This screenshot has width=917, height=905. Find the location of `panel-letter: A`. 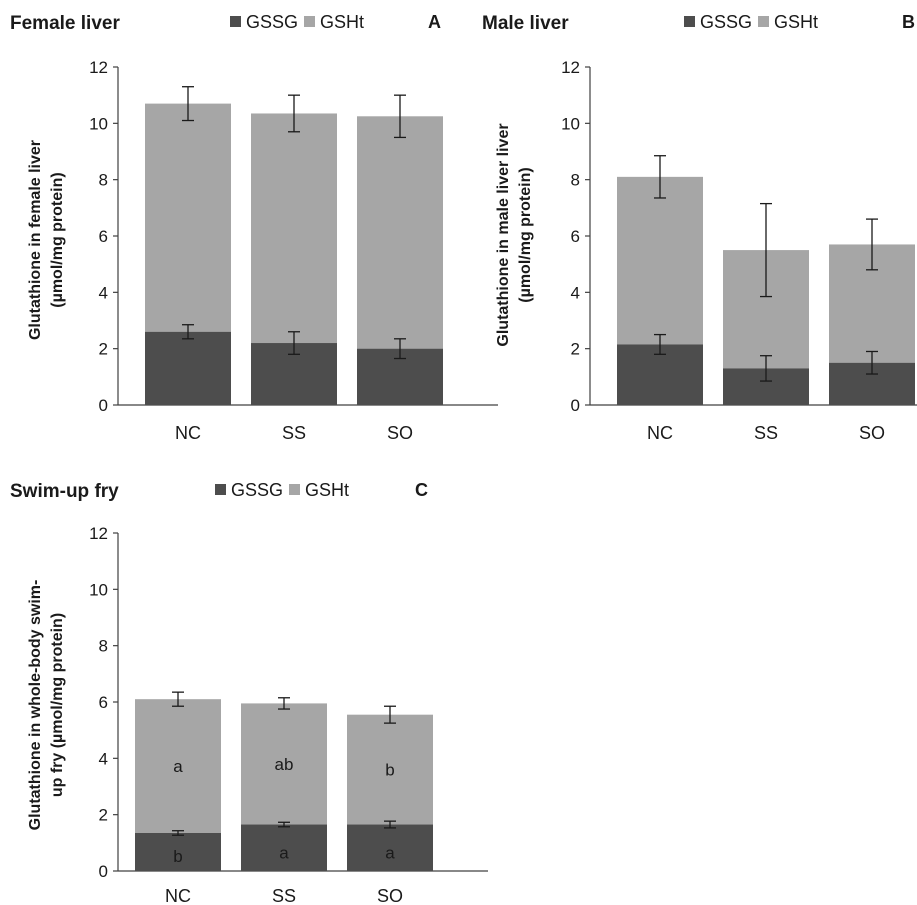

panel-letter: A is located at coordinates (434, 22).